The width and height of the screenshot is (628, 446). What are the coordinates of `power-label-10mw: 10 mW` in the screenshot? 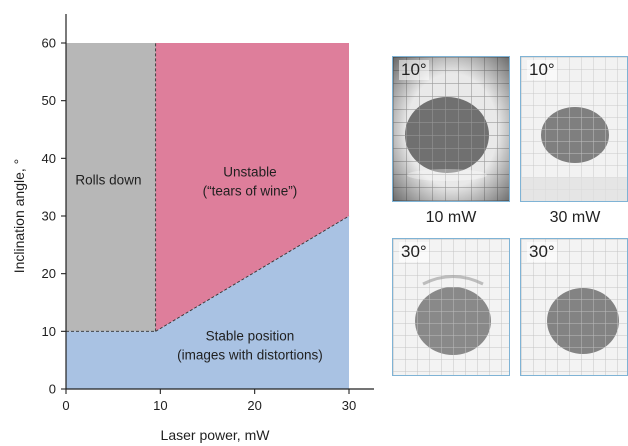 It's located at (451, 217).